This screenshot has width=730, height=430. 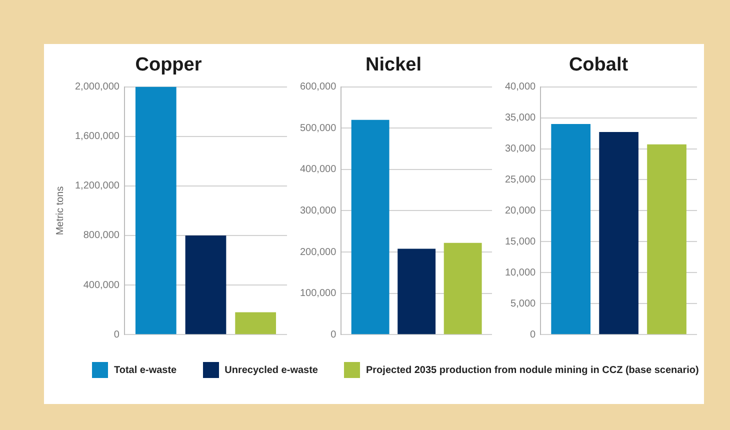 What do you see at coordinates (394, 65) in the screenshot?
I see `chart-title: Nickel` at bounding box center [394, 65].